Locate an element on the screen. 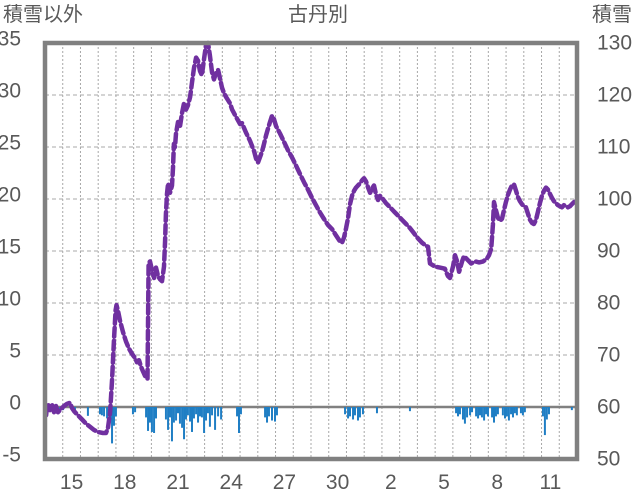 The height and width of the screenshot is (501, 636). right-axis-tick-label: 110 is located at coordinates (613, 147).